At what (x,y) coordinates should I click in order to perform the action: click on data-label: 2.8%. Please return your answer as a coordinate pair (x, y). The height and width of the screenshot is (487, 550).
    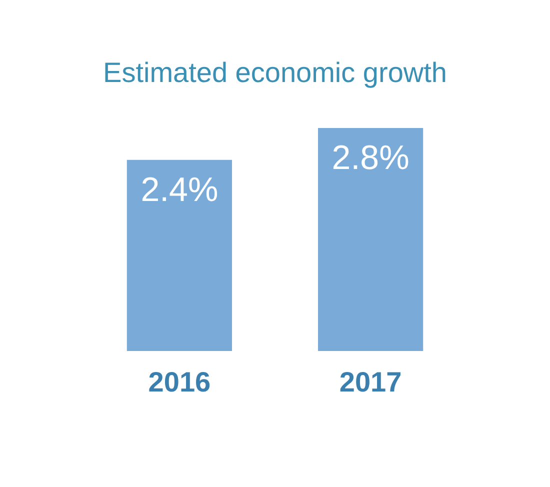
    Looking at the image, I should click on (371, 158).